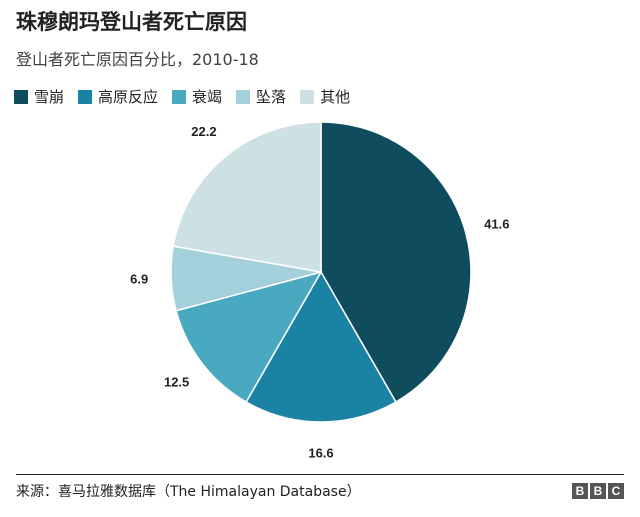  Describe the element at coordinates (335, 97) in the screenshot. I see `legend-label: 其他` at that location.